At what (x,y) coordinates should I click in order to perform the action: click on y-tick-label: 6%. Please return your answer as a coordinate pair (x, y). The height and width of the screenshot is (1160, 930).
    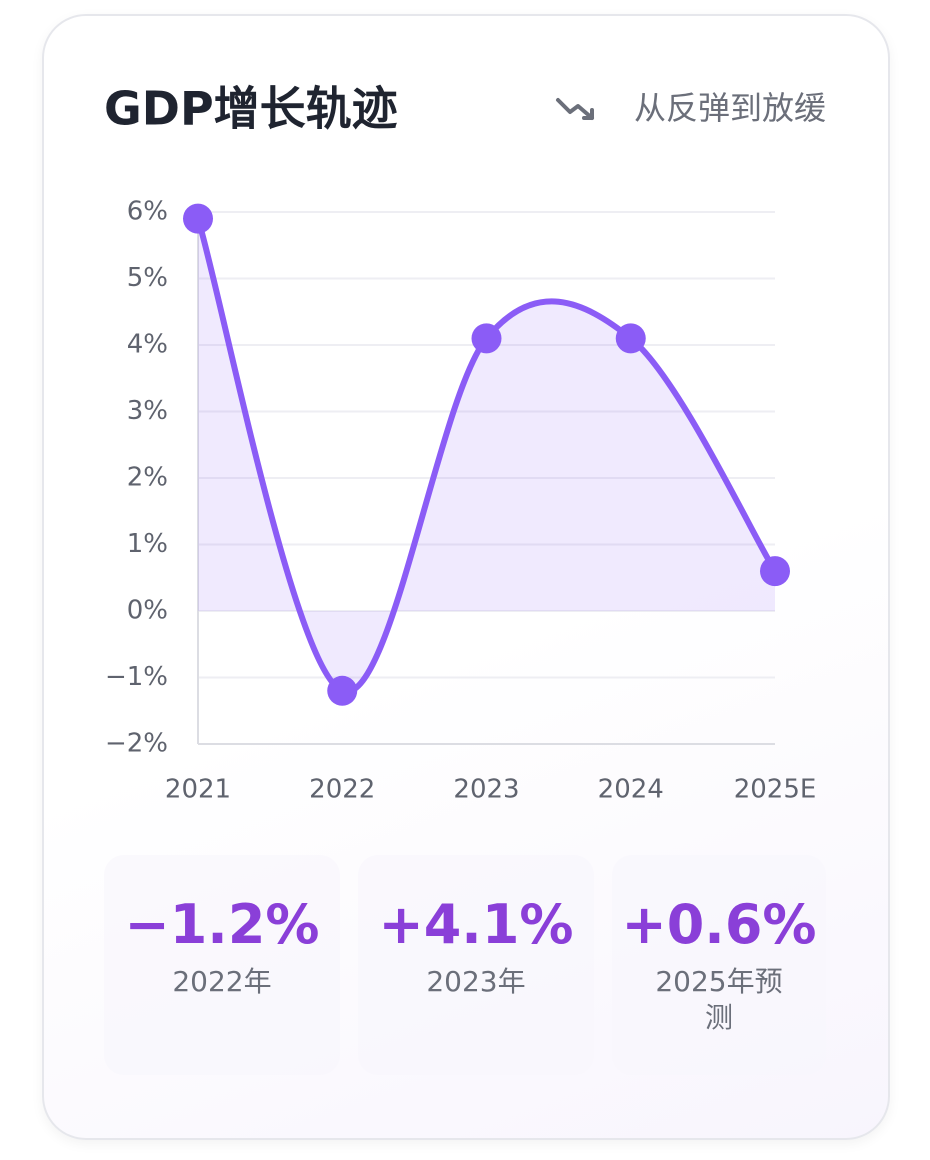
    Looking at the image, I should click on (147, 212).